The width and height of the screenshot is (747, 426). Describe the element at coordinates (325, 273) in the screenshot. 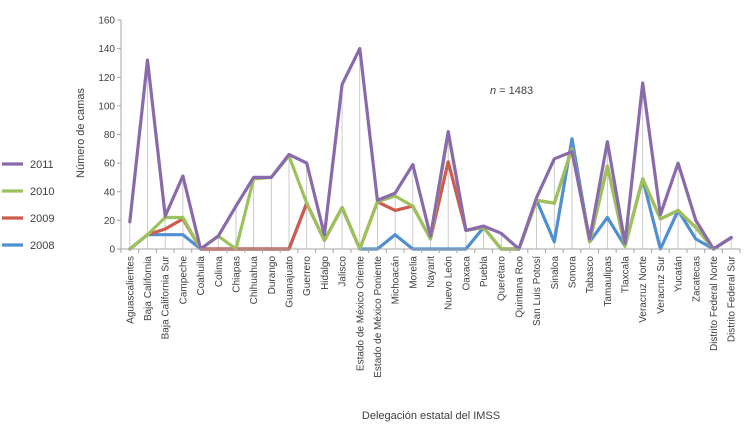

I see `x-tick-label: Hidalgo` at that location.